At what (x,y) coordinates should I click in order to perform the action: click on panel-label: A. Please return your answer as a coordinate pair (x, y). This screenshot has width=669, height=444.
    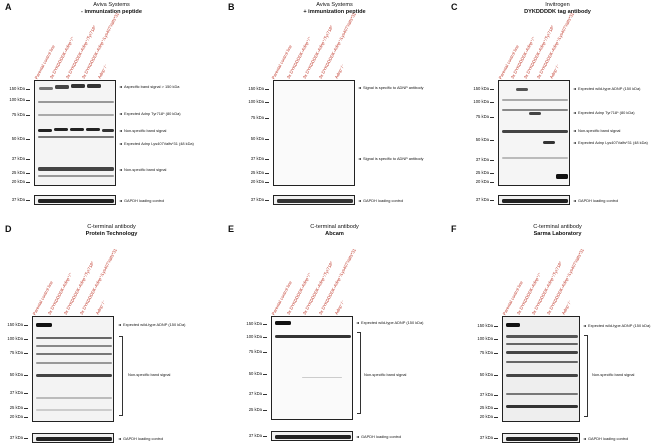
    Looking at the image, I should click on (8, 7).